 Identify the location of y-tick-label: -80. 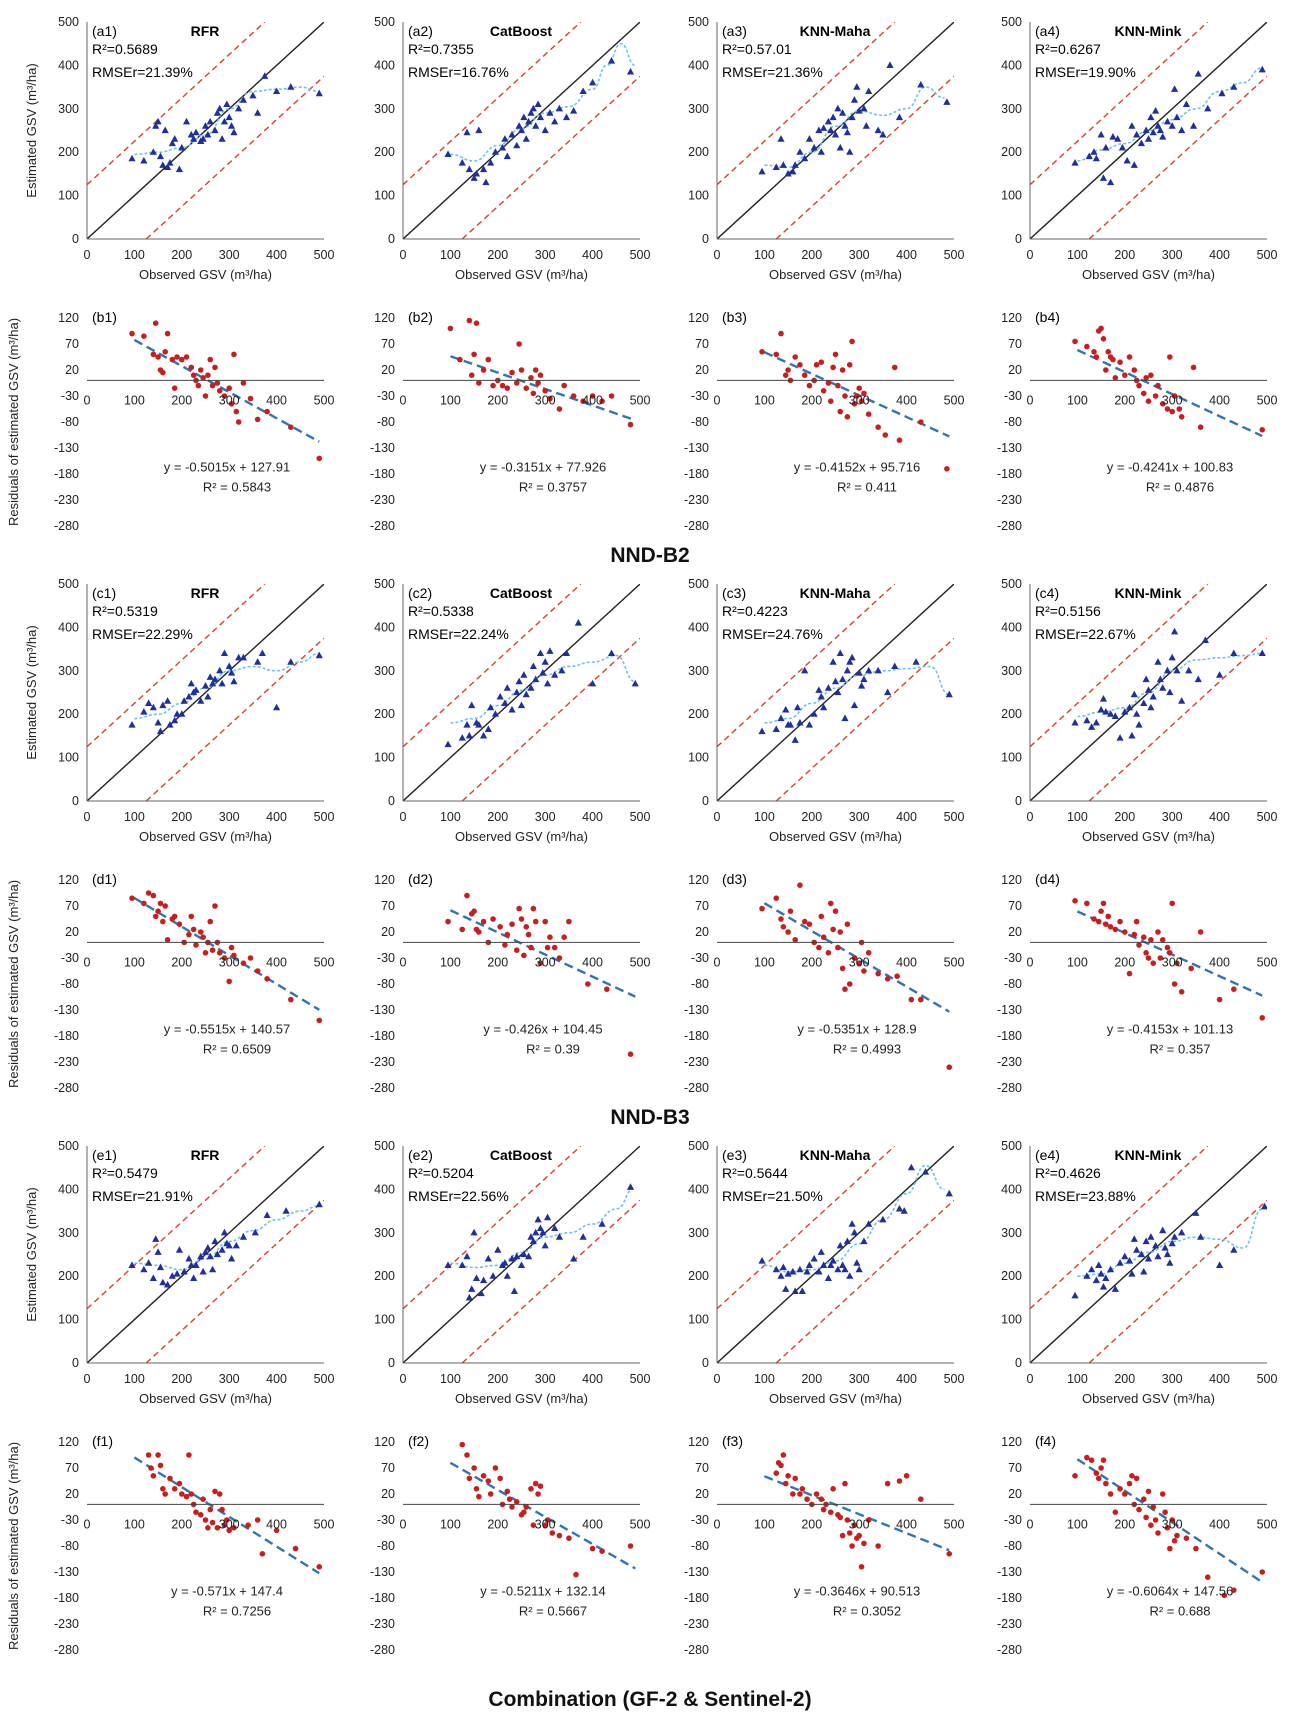
(1013, 984).